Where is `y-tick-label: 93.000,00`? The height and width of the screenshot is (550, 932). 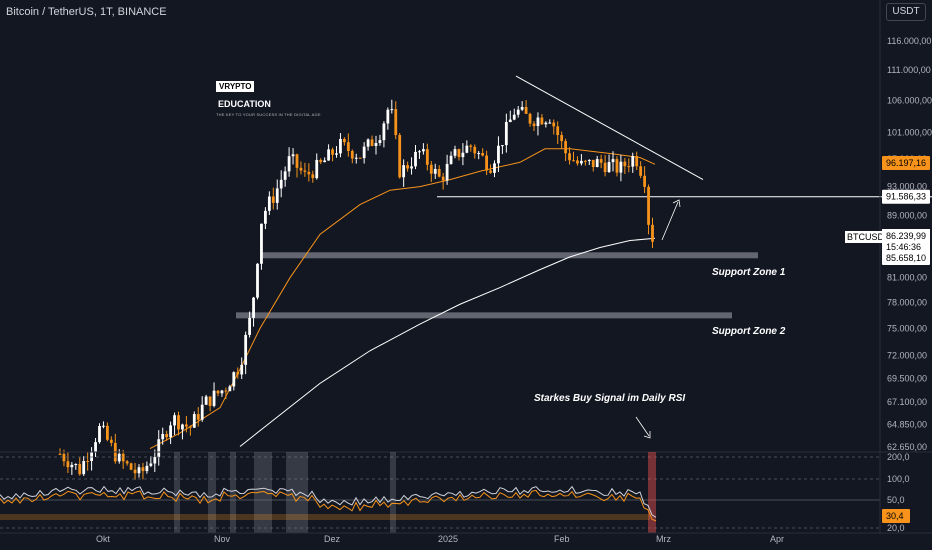 y-tick-label: 93.000,00 is located at coordinates (907, 187).